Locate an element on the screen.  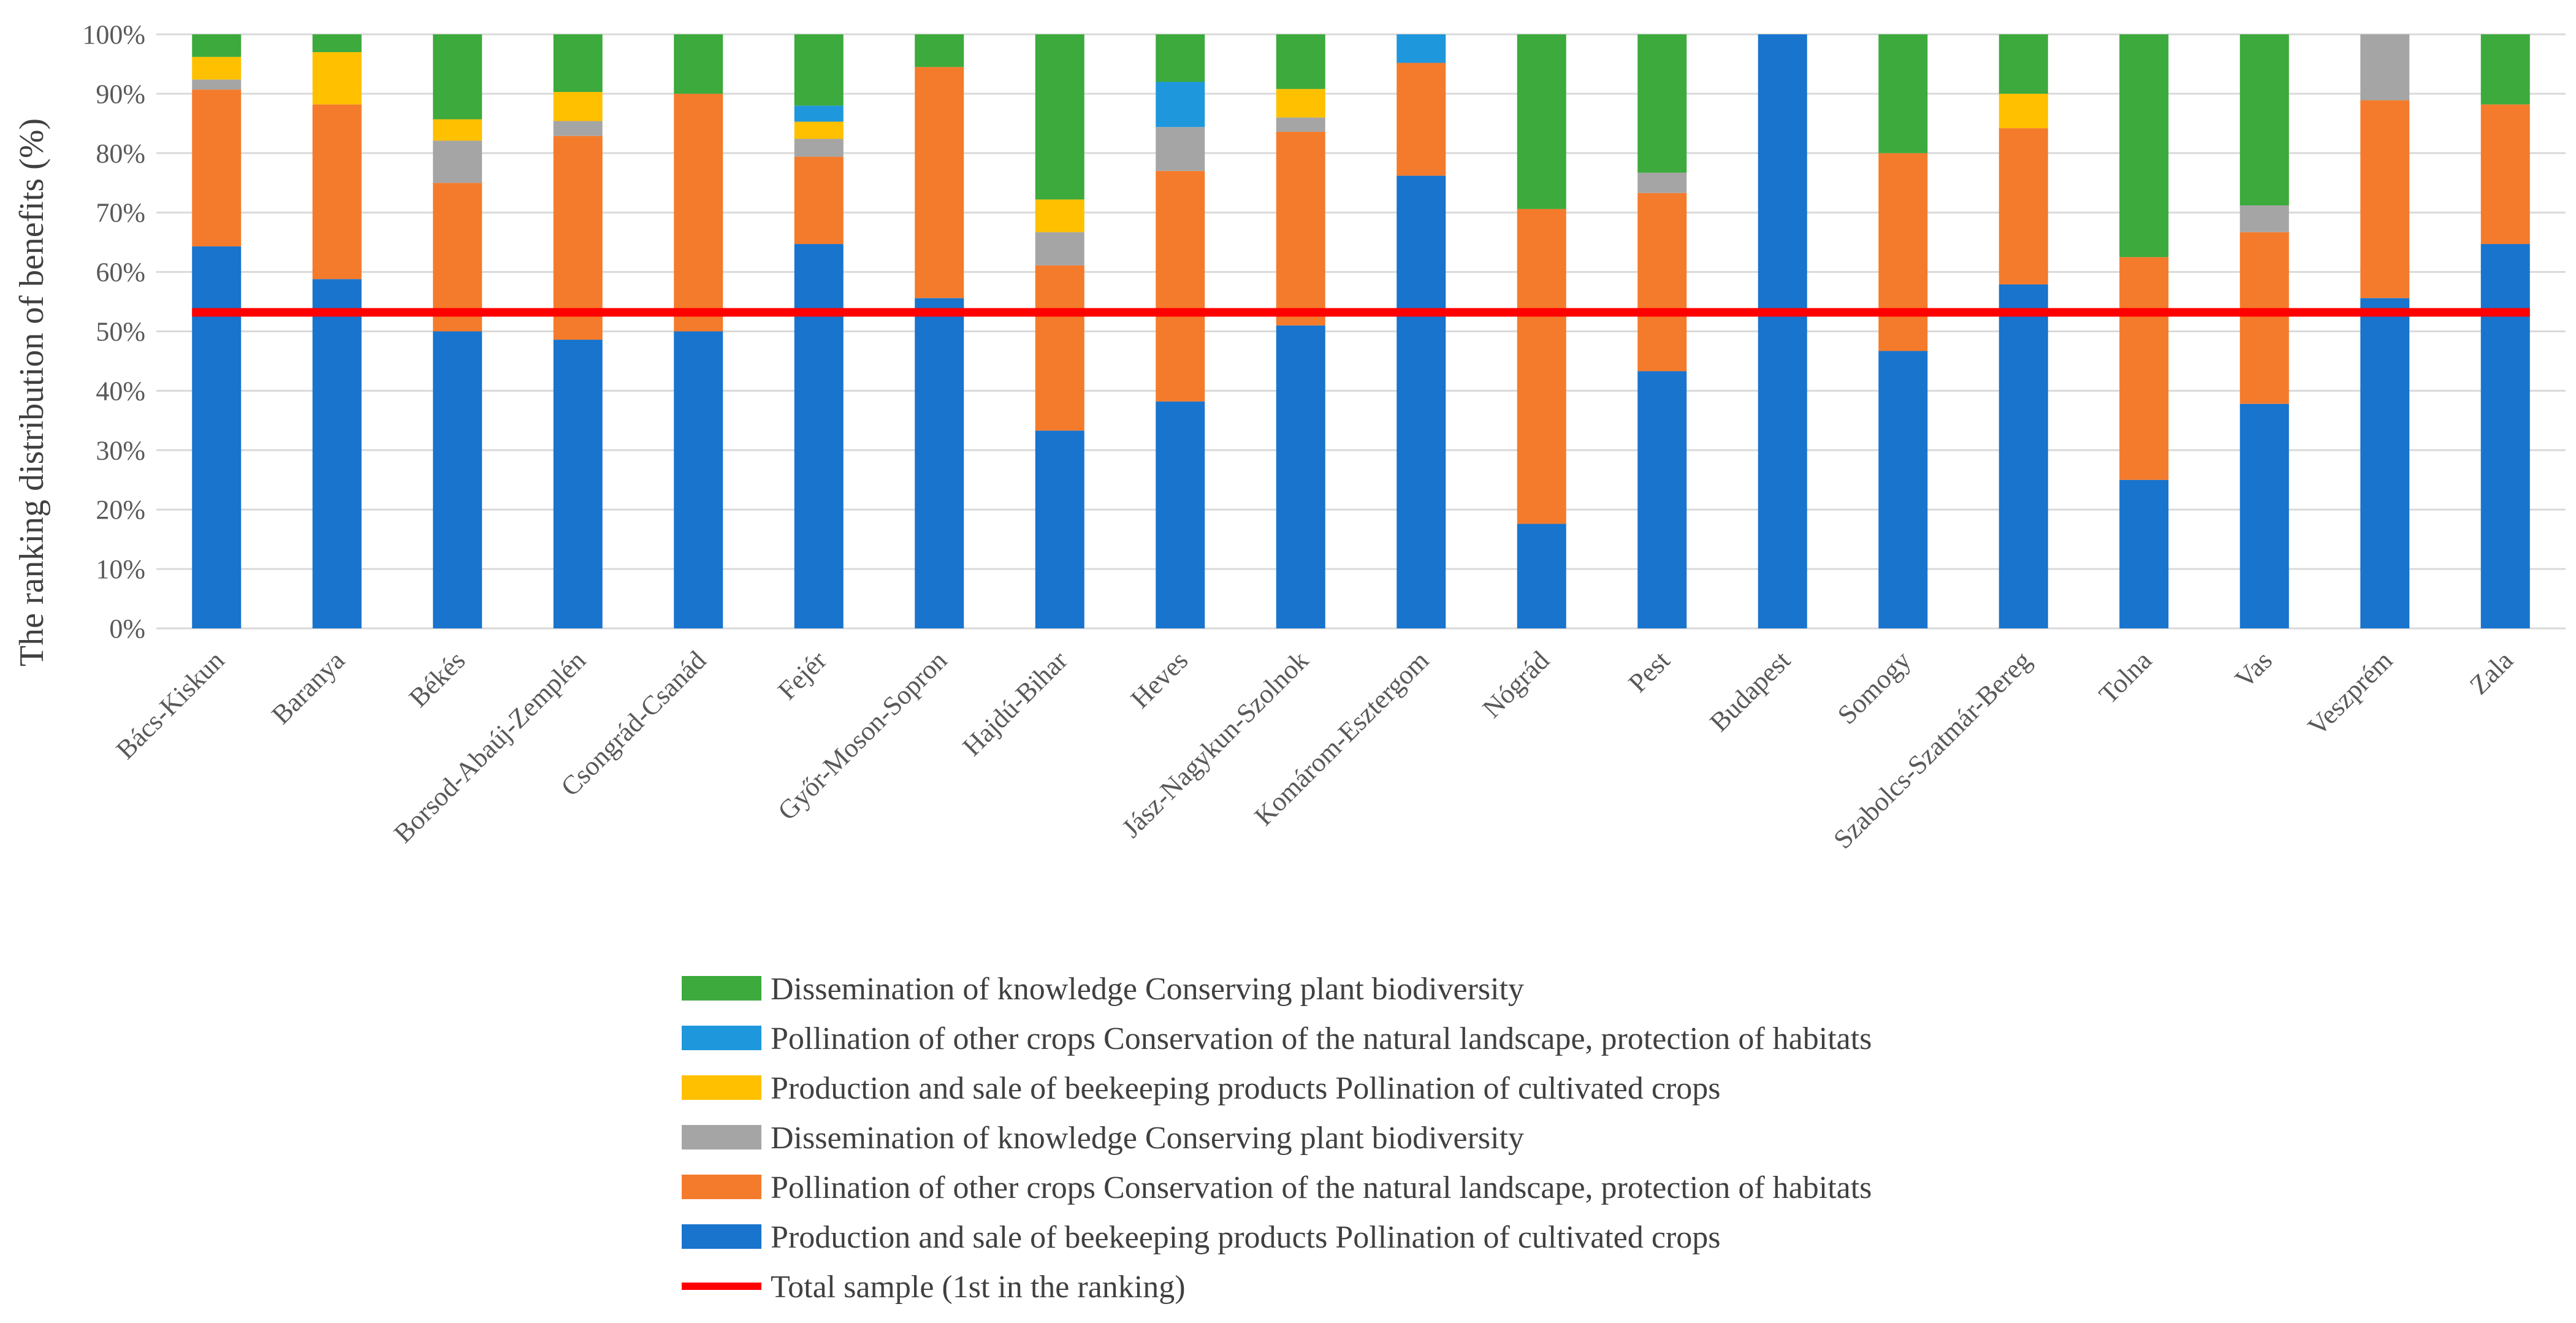
x-category-label: Pest is located at coordinates (1649, 671).